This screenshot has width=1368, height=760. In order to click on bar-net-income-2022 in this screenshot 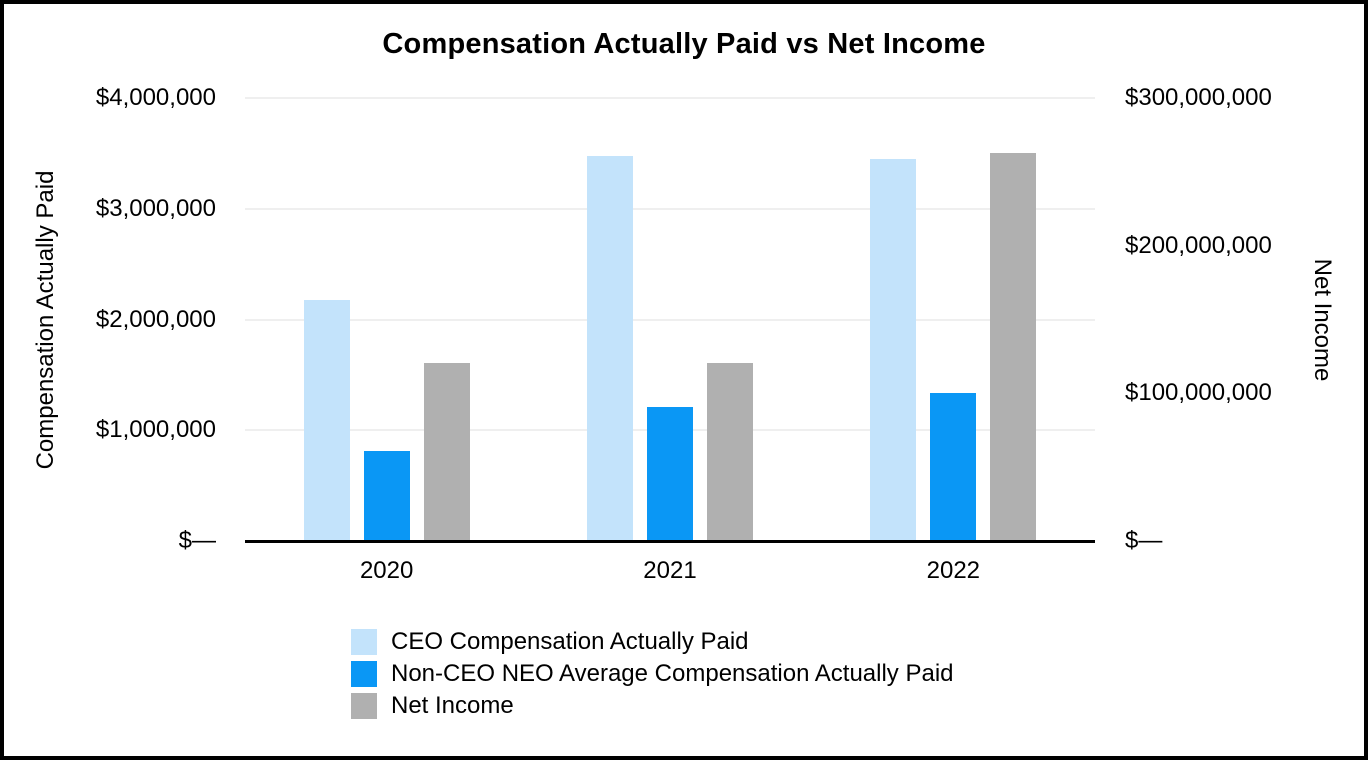, I will do `click(1013, 346)`.